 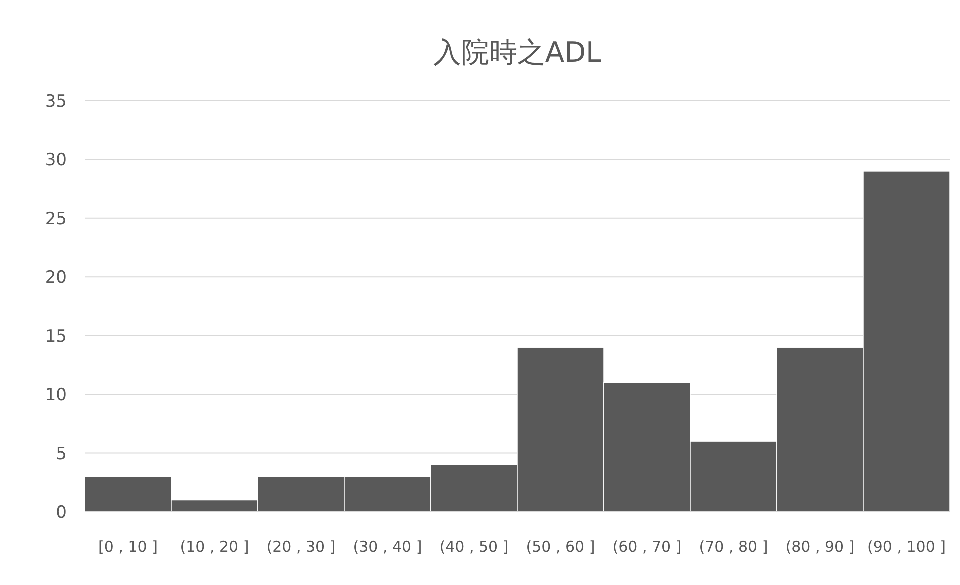 I want to click on x-tick-label: (40 , 50 ], so click(x=474, y=547).